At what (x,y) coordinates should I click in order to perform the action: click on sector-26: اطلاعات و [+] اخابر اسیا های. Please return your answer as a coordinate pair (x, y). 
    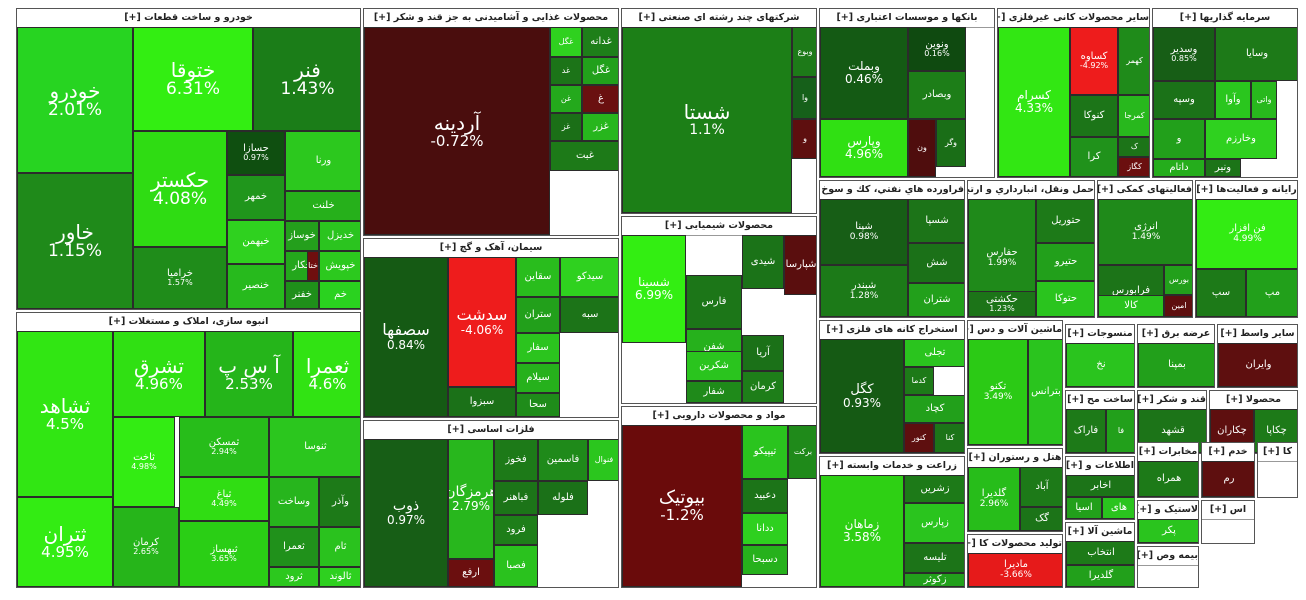
    Looking at the image, I should click on (1100, 488).